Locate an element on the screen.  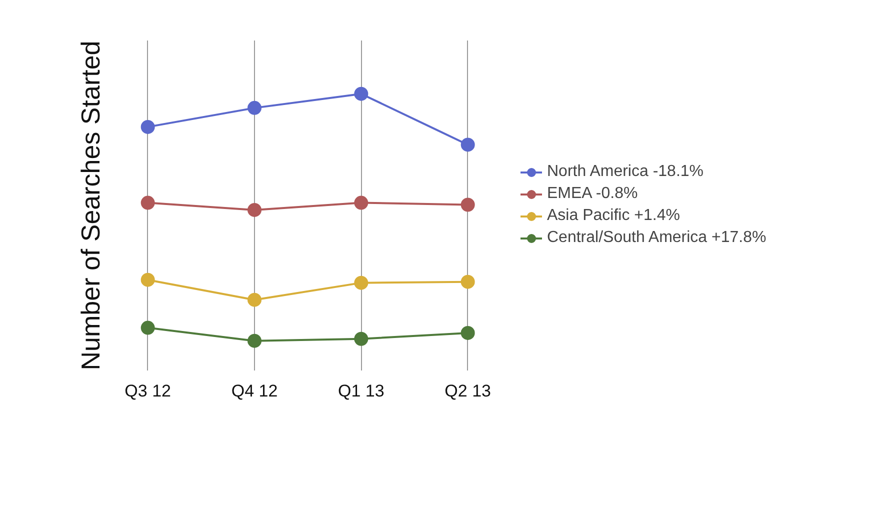
legend-label: Central/South America +17.8% is located at coordinates (656, 238).